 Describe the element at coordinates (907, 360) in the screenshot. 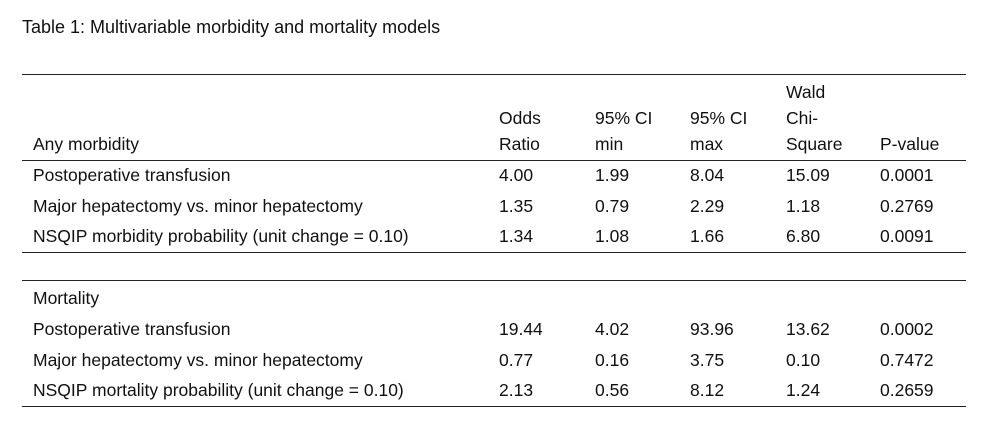

I see `mortality-row-2-p: 0.7472` at that location.